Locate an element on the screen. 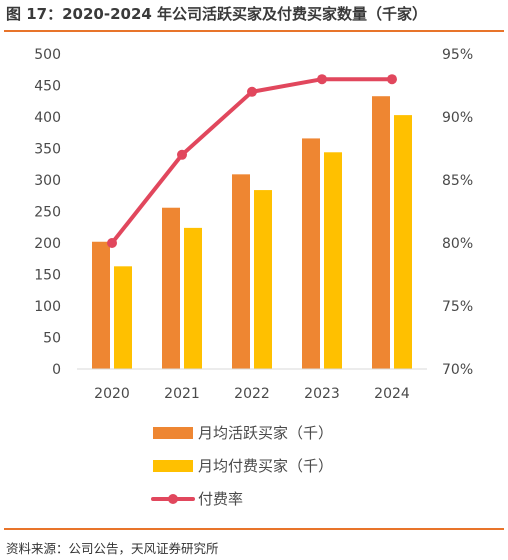 This screenshot has height=560, width=508. y-left-tick-label: 250 is located at coordinates (47, 213).